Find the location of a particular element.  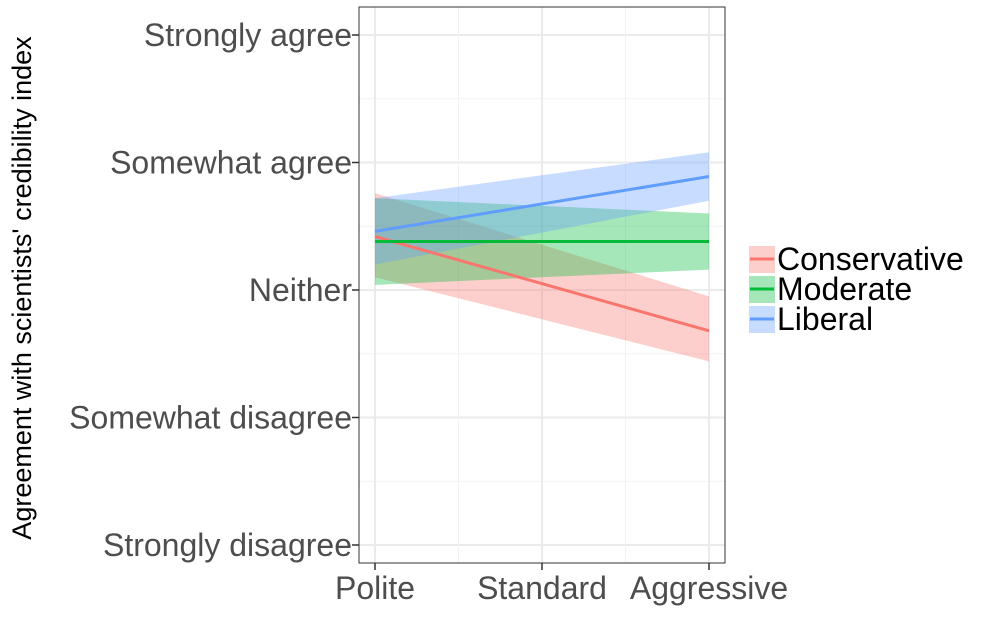

legend-label: Conservative is located at coordinates (870, 259).